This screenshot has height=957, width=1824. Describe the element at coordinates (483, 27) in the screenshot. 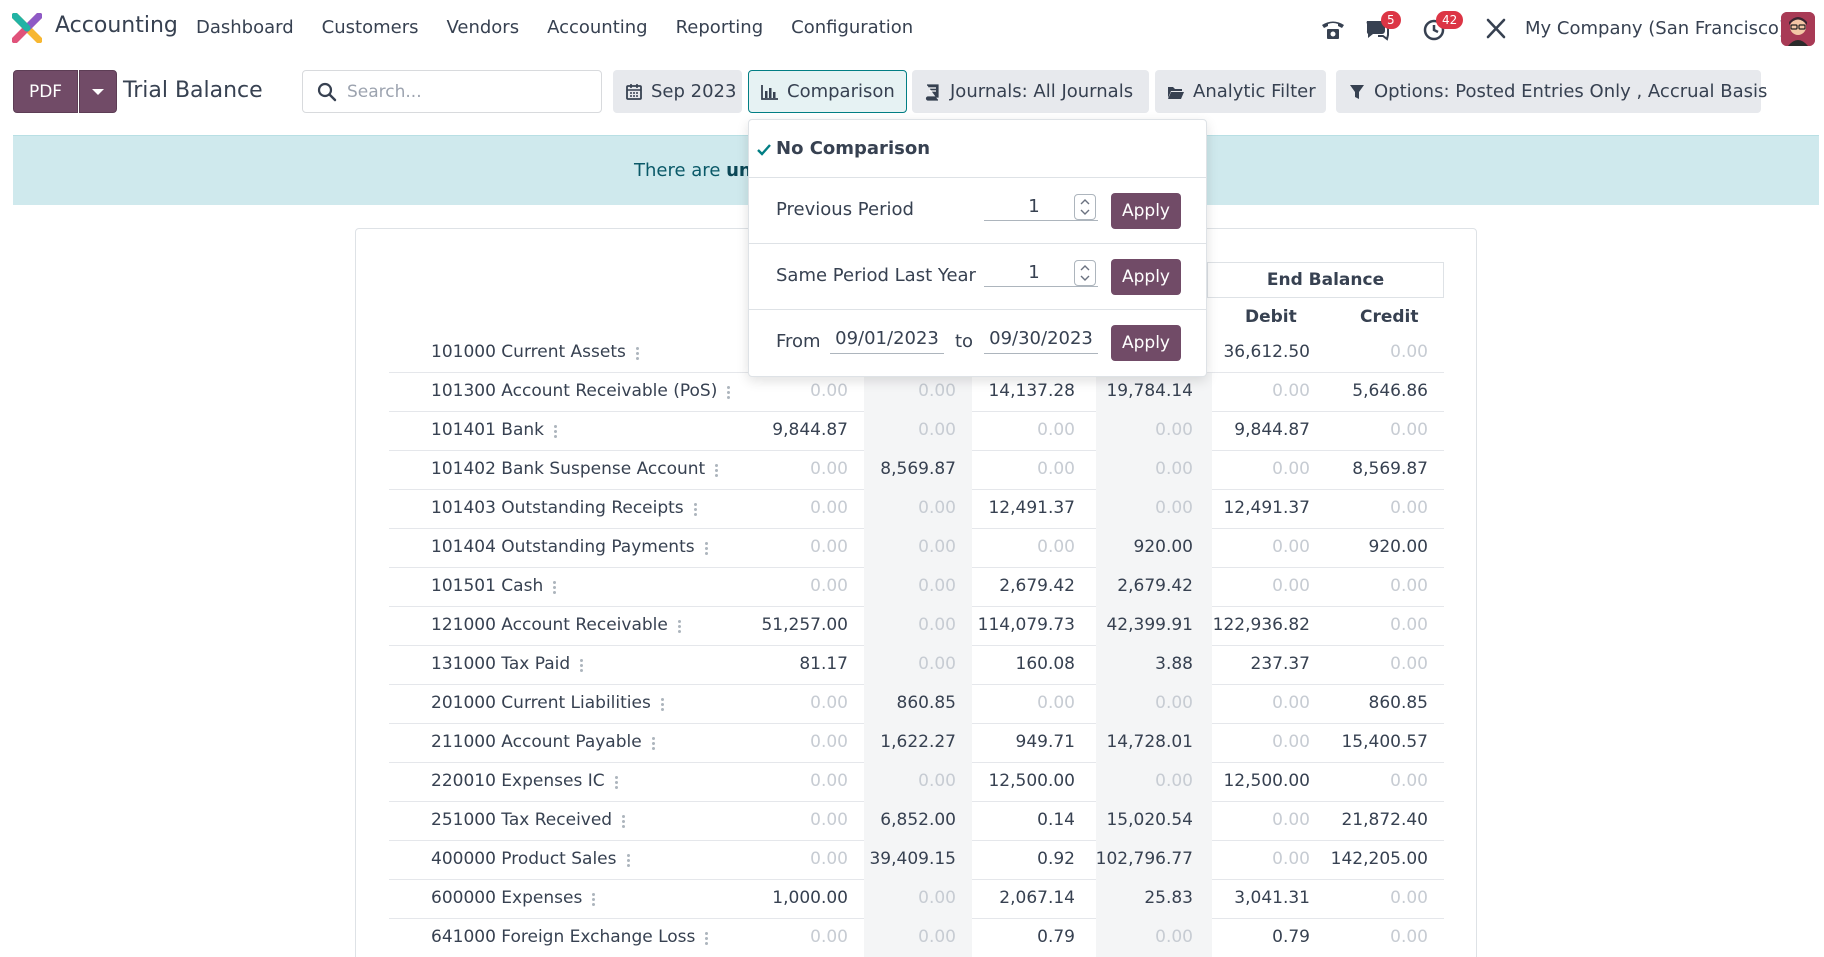

I see `menu-vendors: Vendors` at that location.